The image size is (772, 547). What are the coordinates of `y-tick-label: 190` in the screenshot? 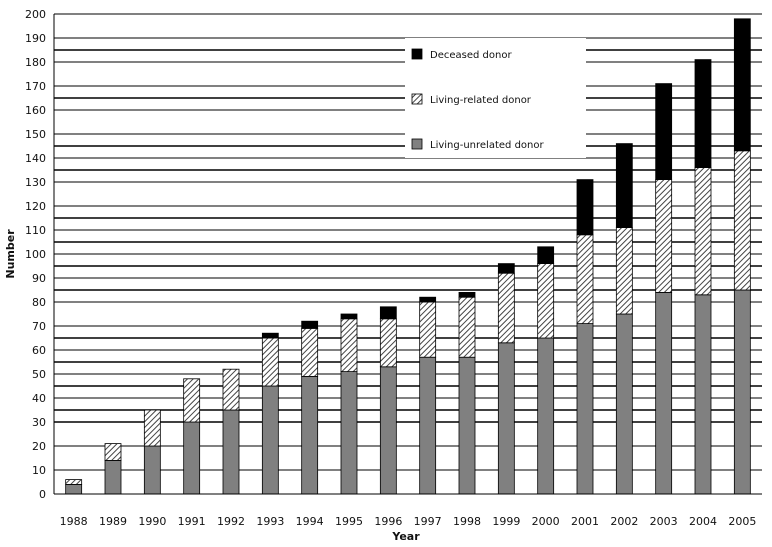 It's located at (35, 38).